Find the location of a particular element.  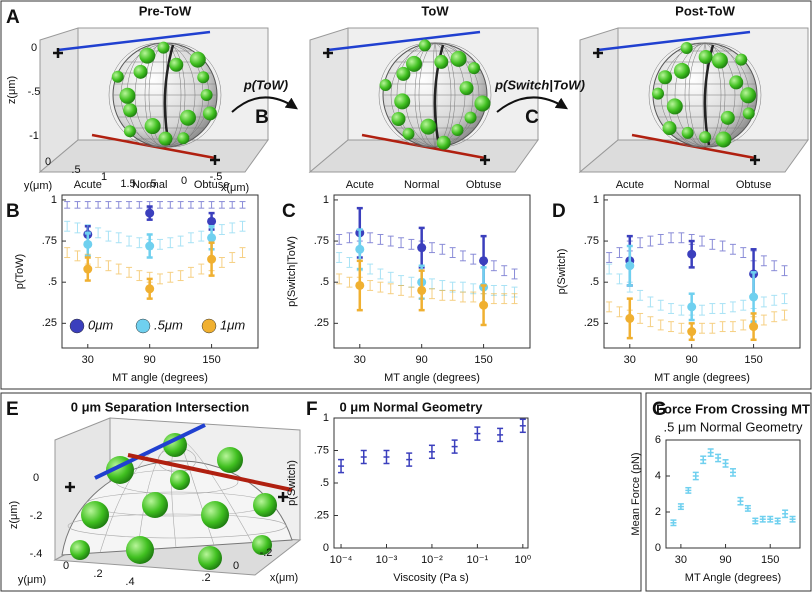

axis-label: x(μm) is located at coordinates (284, 578).